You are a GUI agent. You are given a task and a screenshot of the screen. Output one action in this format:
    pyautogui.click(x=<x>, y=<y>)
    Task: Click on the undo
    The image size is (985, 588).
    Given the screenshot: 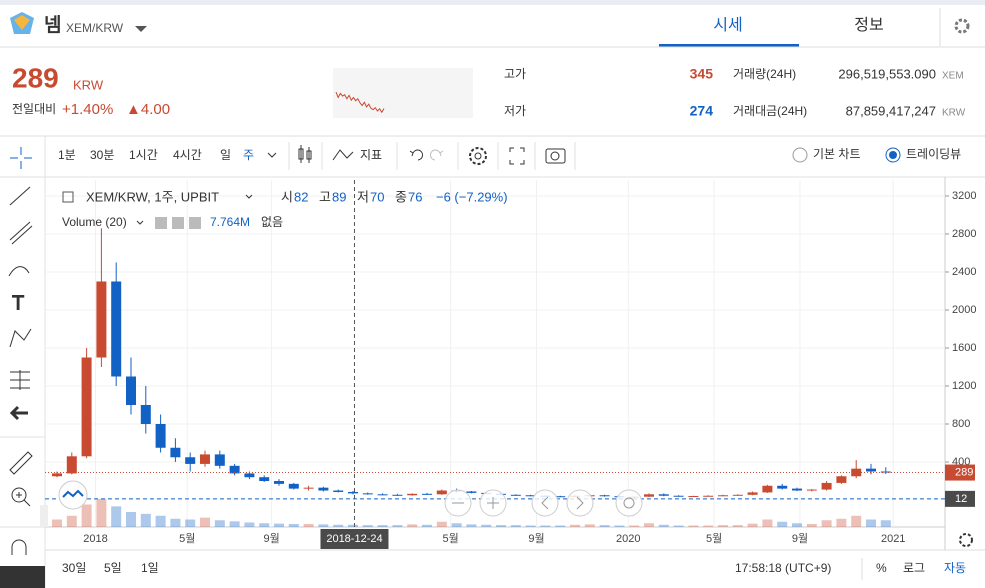 What is the action you would take?
    pyautogui.click(x=416, y=155)
    